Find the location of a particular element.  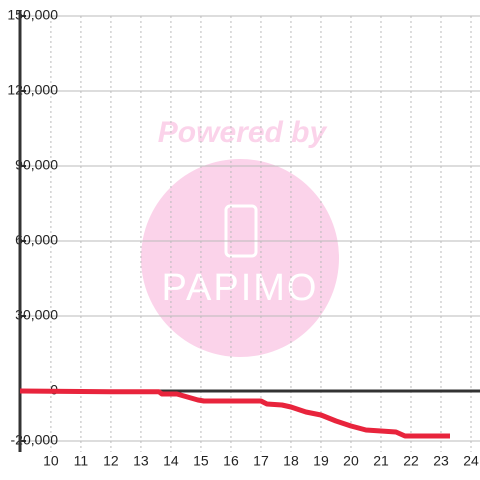

y-tick-label: 90,000 is located at coordinates (36, 165).